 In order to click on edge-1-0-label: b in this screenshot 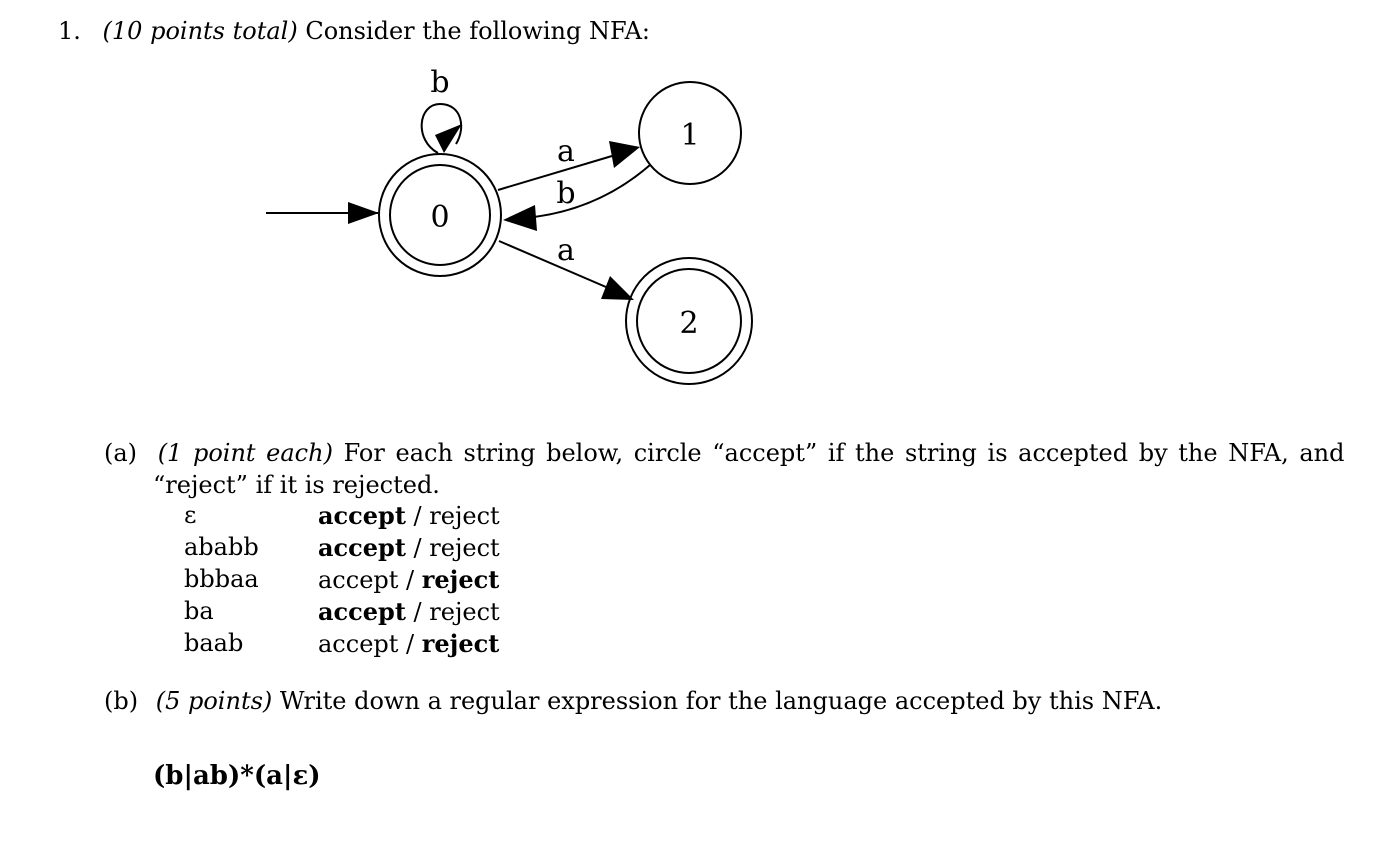, I will do `click(565, 193)`.